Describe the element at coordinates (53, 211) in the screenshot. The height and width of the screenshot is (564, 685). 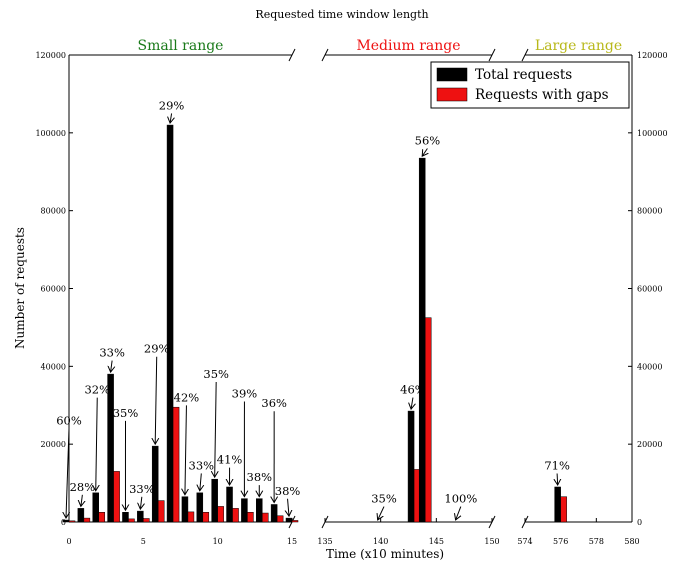
I see `y-tick-label-left: 80000` at that location.